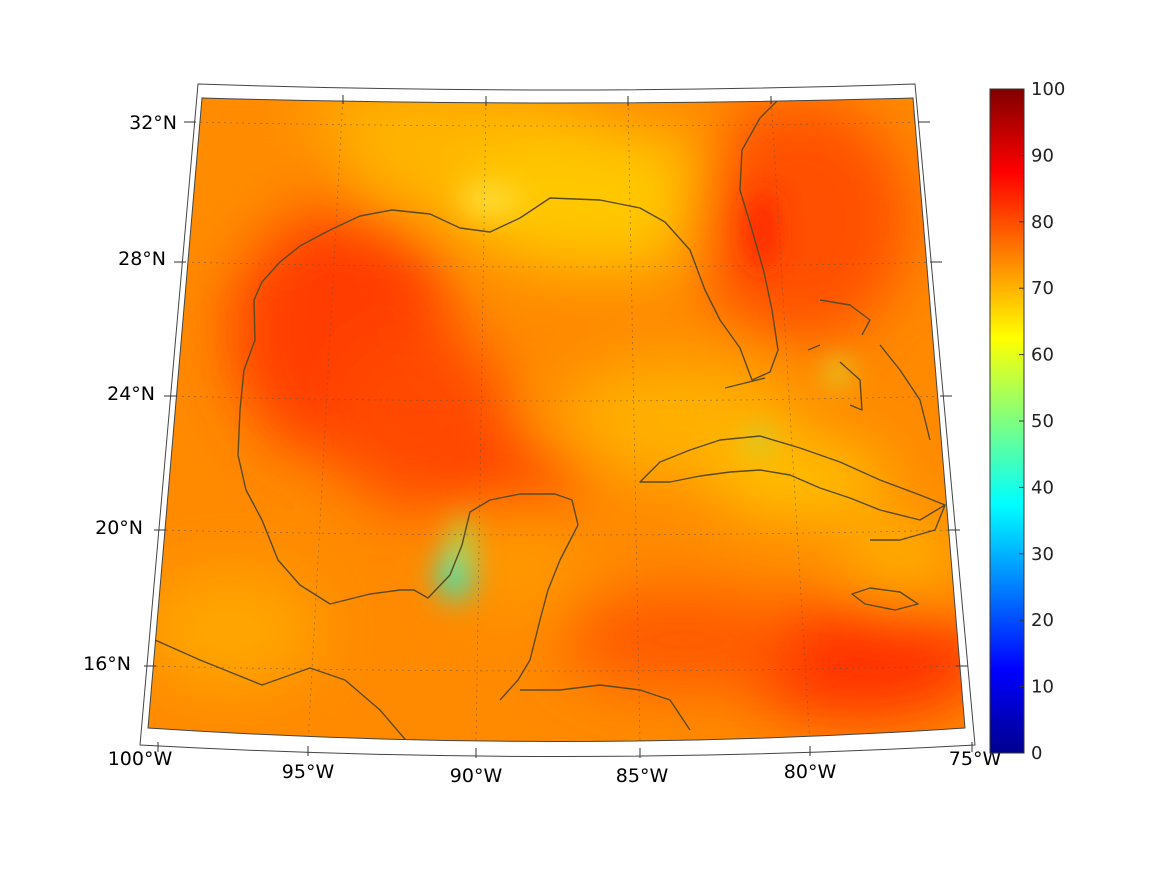 This screenshot has width=1167, height=875. I want to click on colorbar-tick-label: 10, so click(1042, 687).